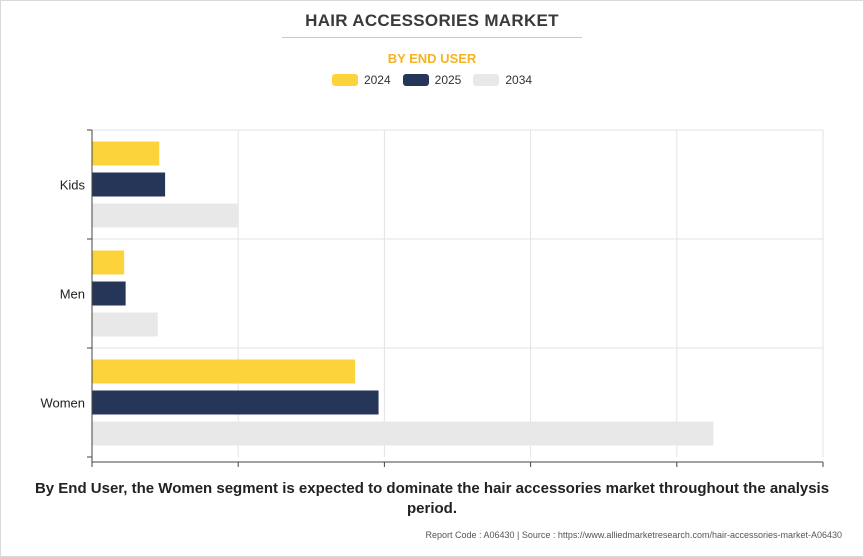 This screenshot has height=557, width=864. I want to click on legend: 2024 2025 2034, so click(432, 80).